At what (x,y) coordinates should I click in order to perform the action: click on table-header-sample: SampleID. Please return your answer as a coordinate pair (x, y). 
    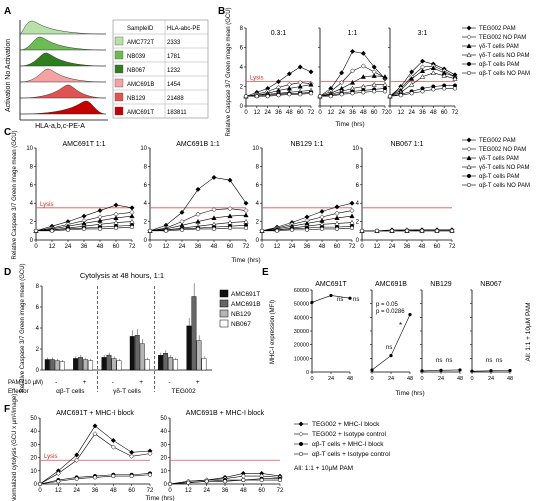
    Looking at the image, I should click on (140, 29).